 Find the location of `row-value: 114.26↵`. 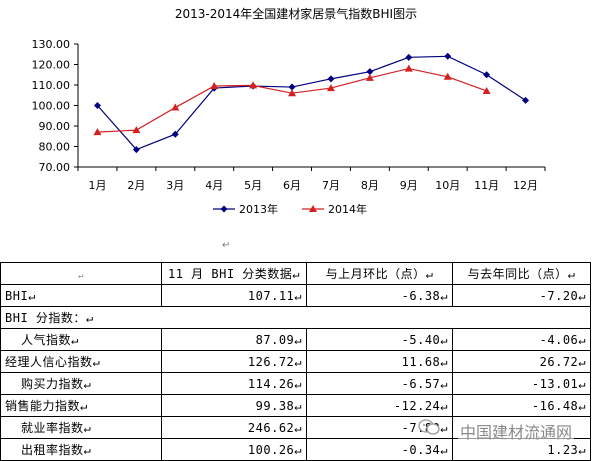

row-value: 114.26↵ is located at coordinates (234, 383).